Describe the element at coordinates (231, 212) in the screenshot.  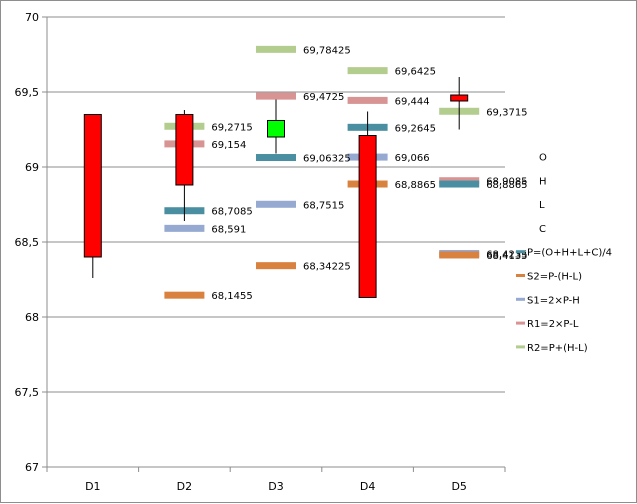
I see `data-label: 68,7085` at that location.